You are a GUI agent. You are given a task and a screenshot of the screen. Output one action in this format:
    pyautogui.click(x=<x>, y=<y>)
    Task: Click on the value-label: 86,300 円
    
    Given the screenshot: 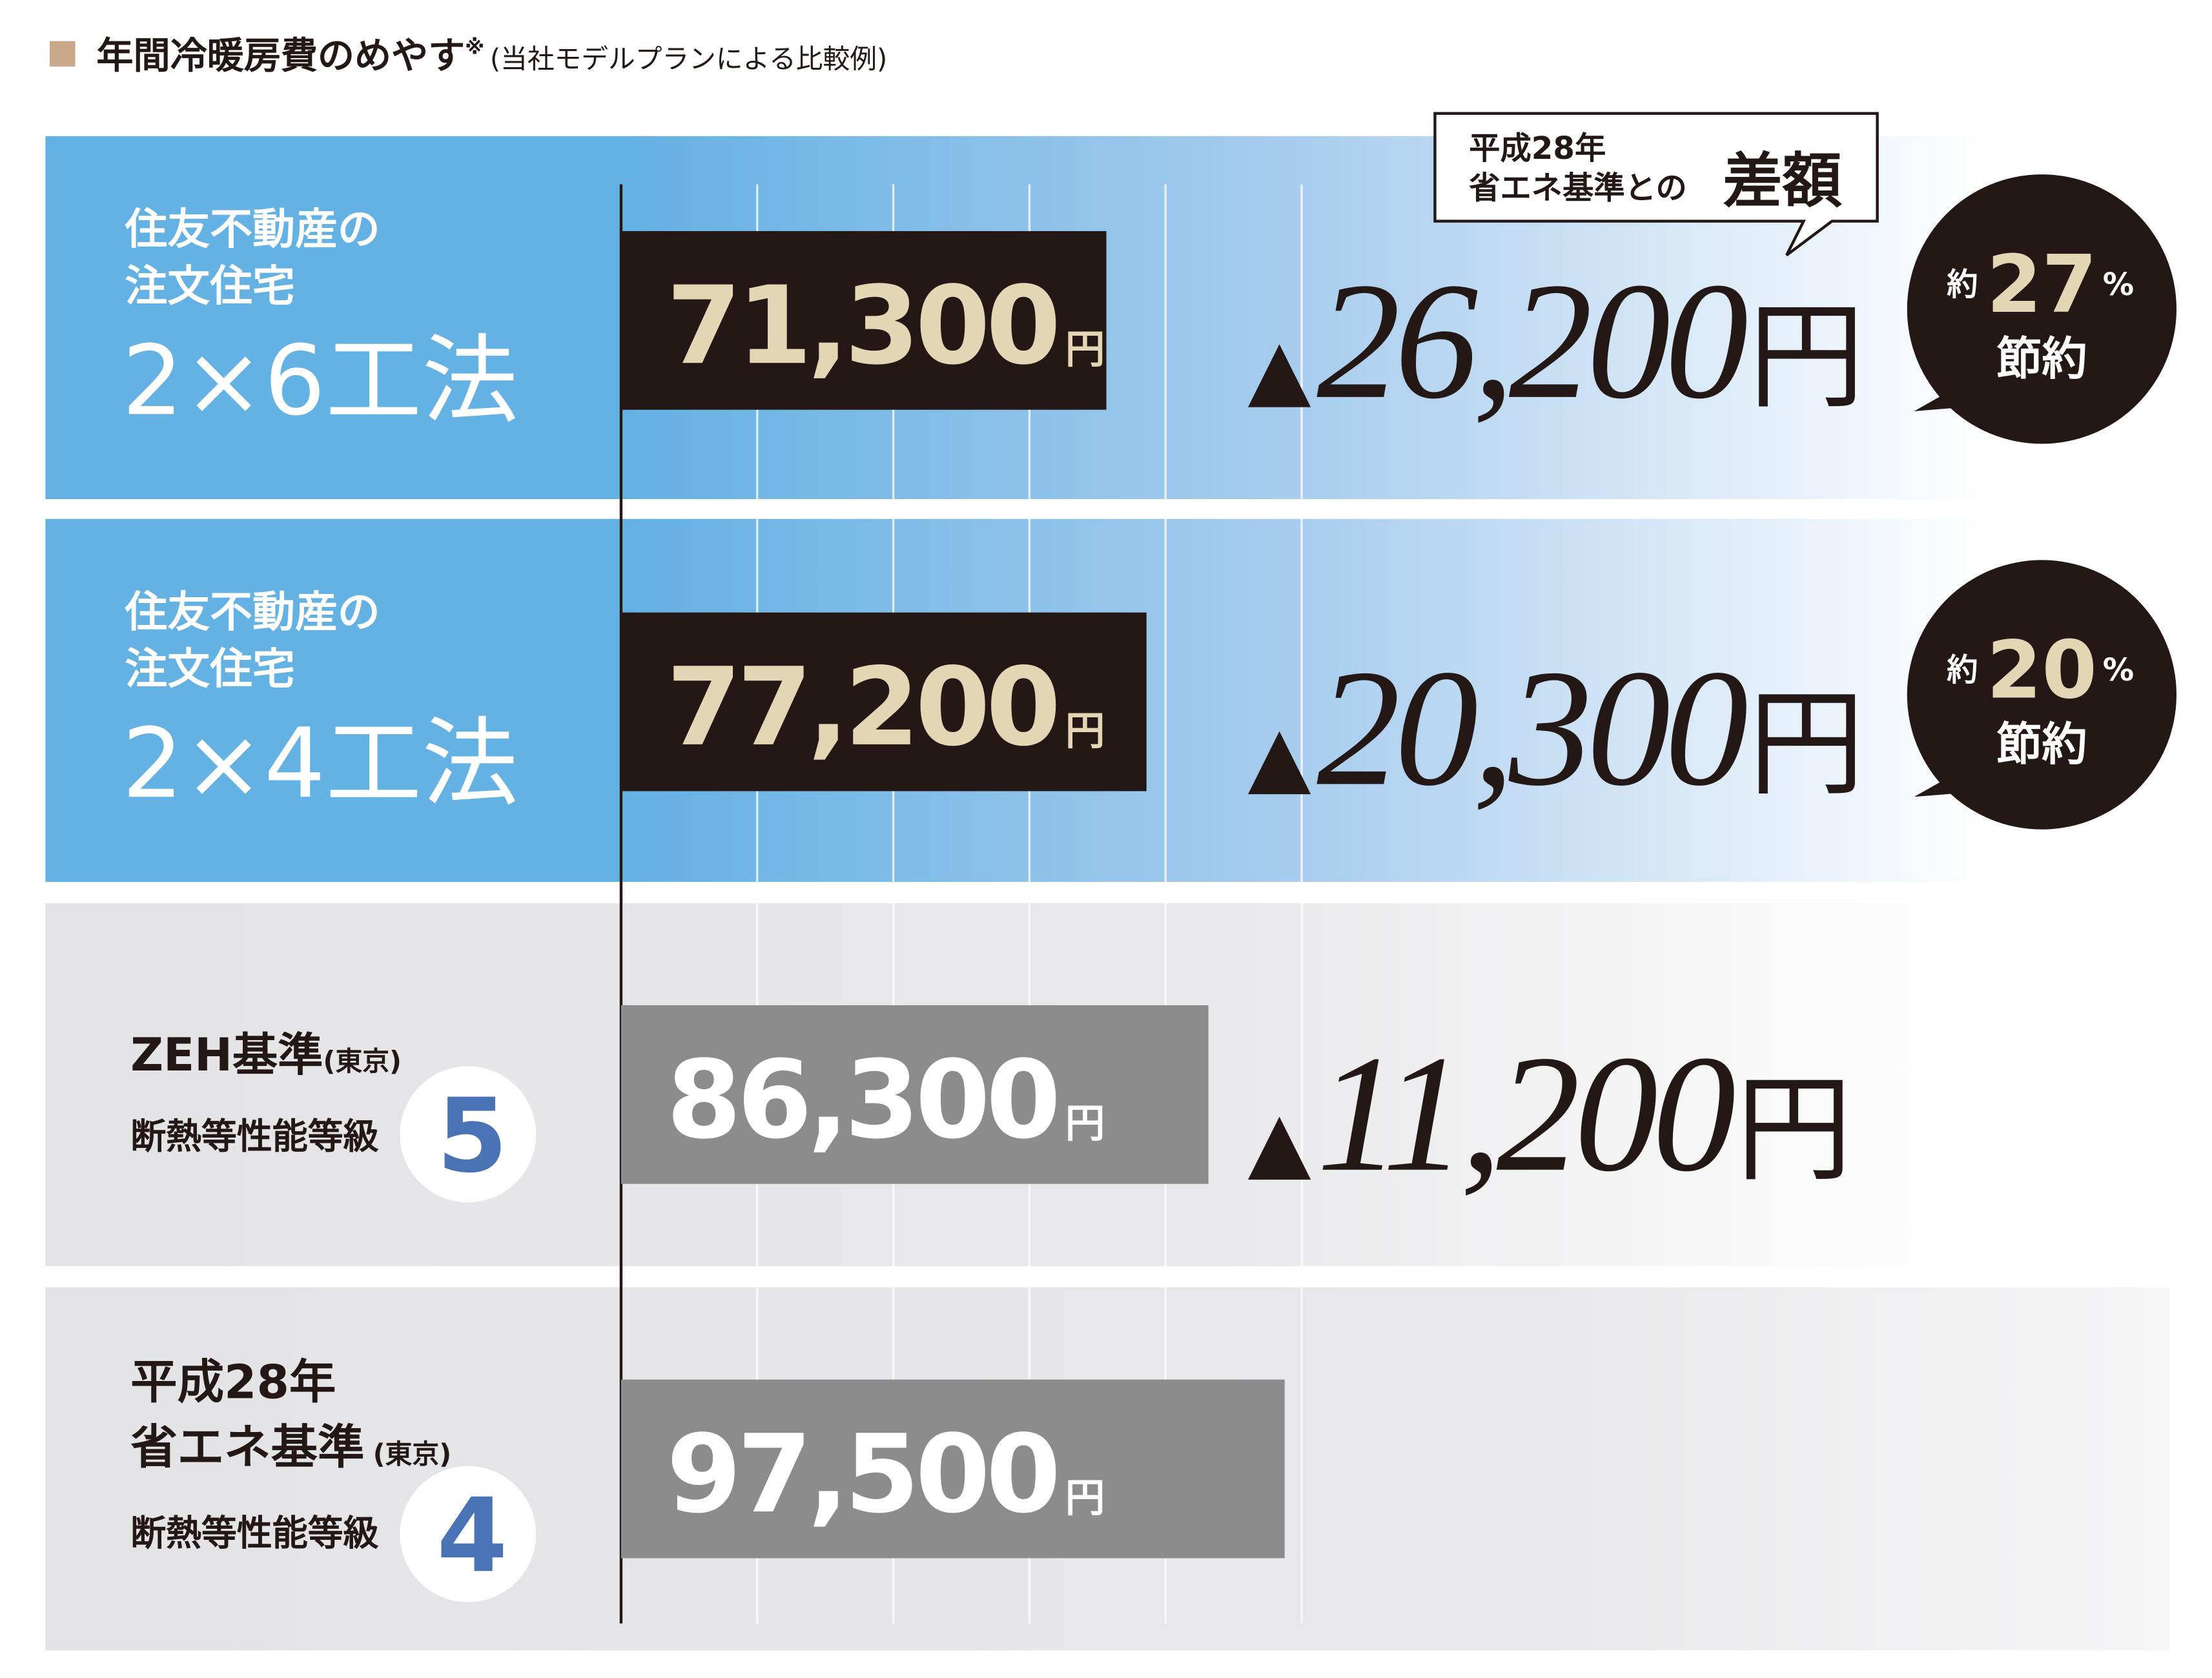 What is the action you would take?
    pyautogui.click(x=885, y=1100)
    